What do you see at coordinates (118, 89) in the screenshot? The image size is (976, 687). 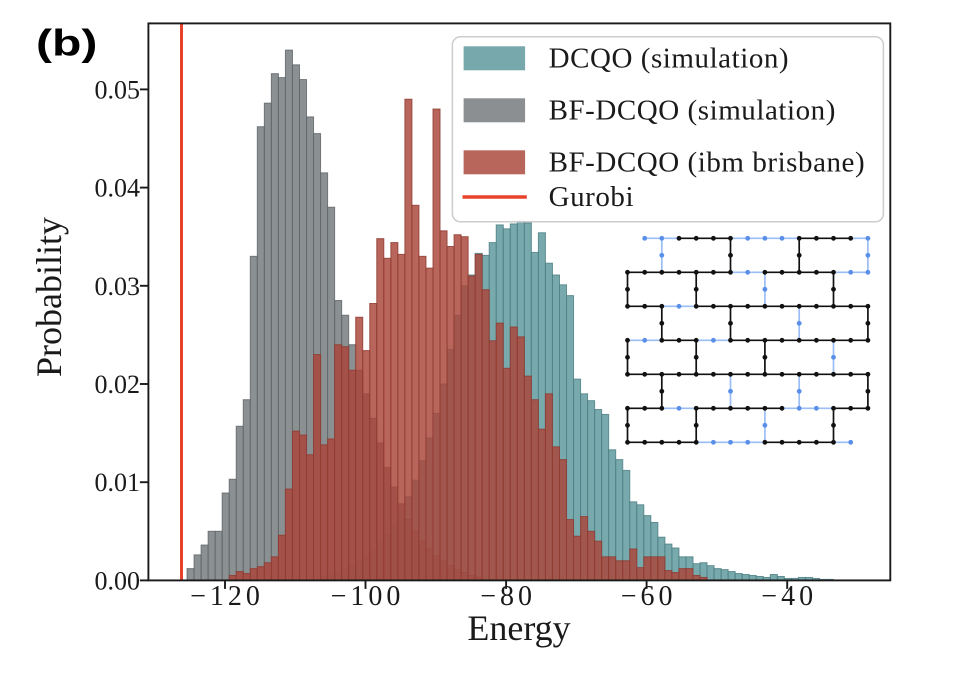 I see `svg-text: 0.05` at bounding box center [118, 89].